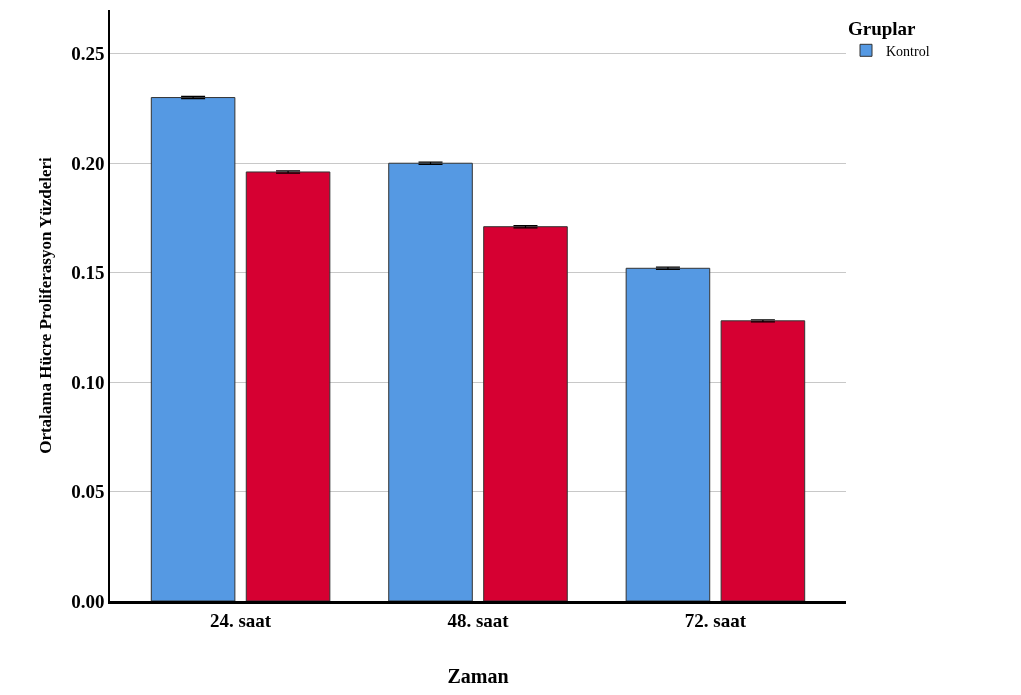 This screenshot has width=1021, height=695. I want to click on legend-title: Gruplar, so click(882, 28).